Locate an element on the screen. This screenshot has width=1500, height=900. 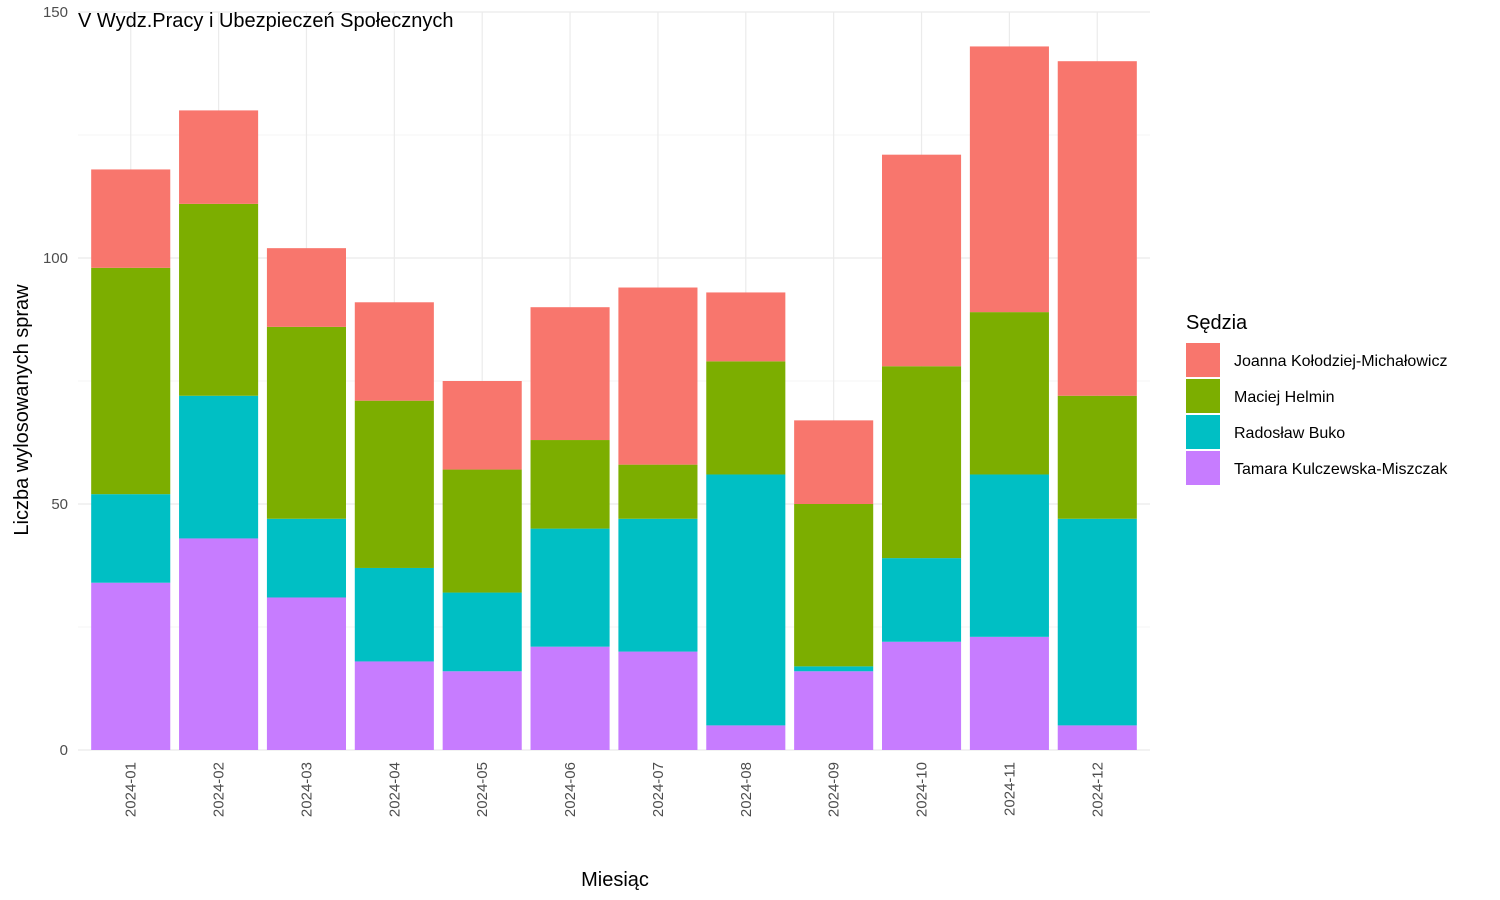
x-tick-label: 2024-06 is located at coordinates (570, 789).